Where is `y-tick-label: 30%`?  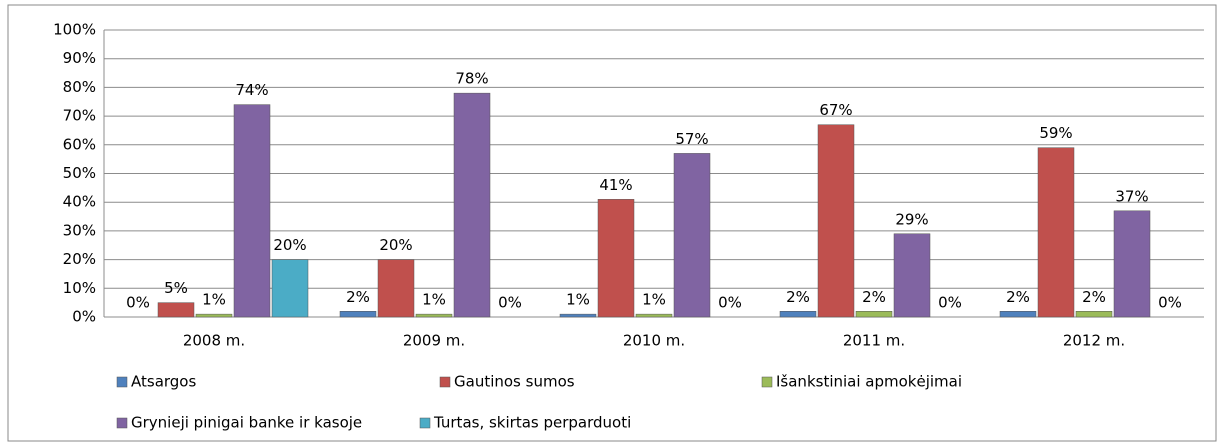
y-tick-label: 30% is located at coordinates (79, 230).